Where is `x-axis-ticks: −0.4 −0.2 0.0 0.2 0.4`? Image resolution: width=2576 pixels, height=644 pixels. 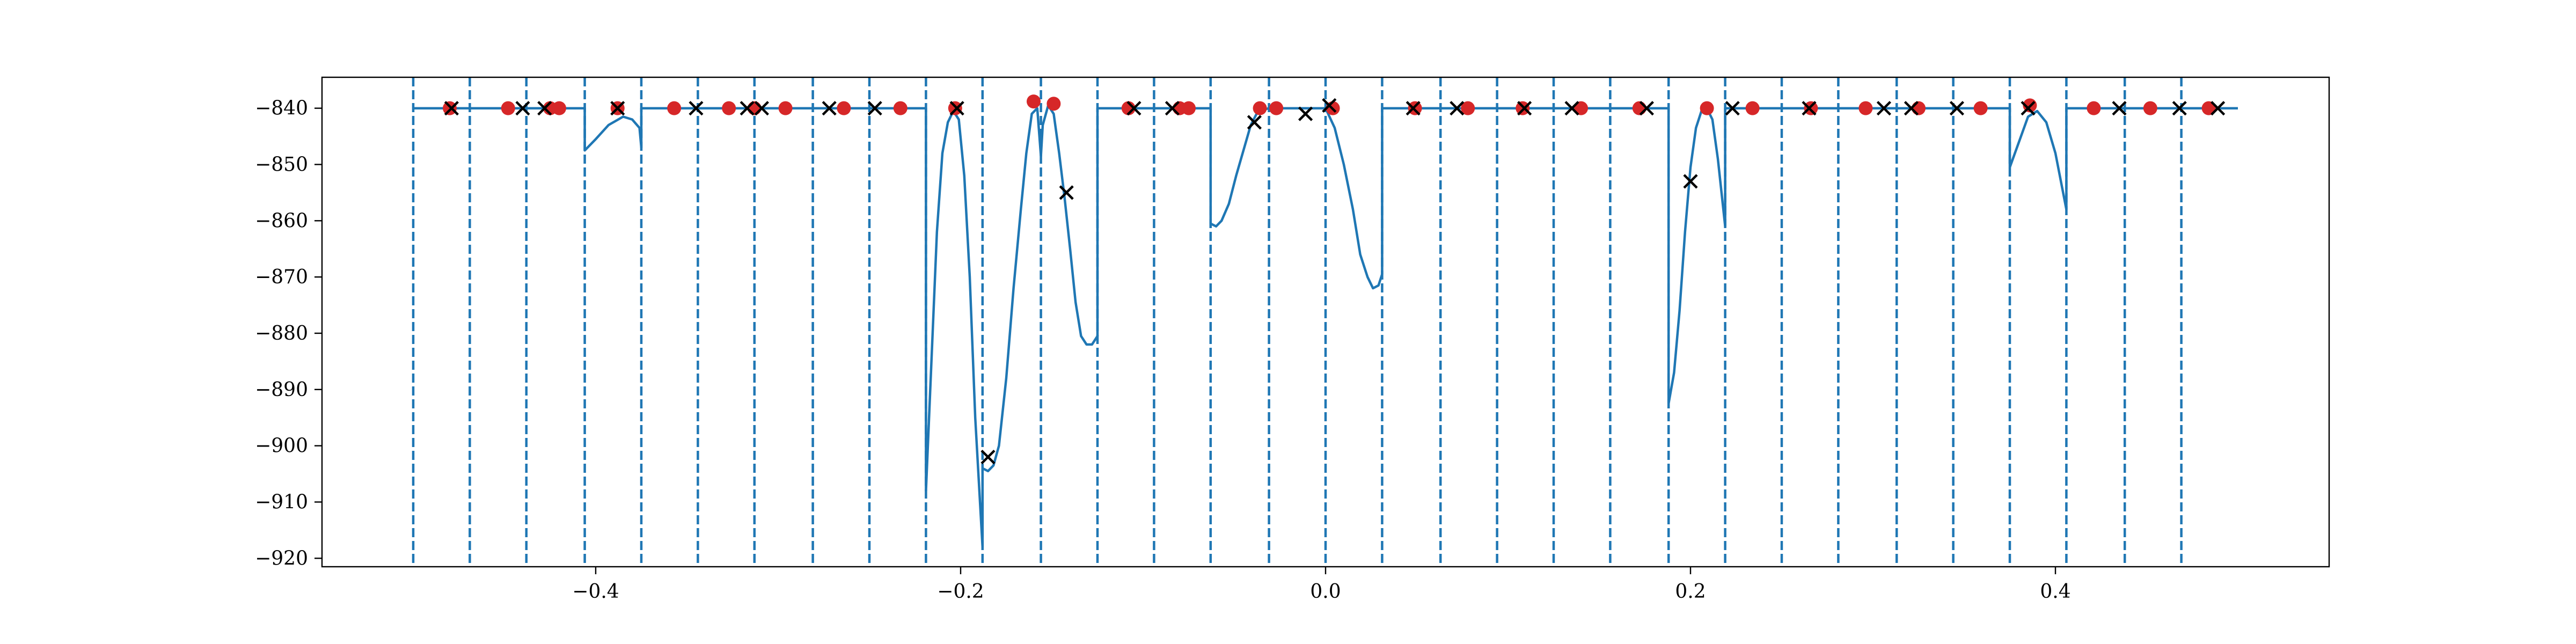 x-axis-ticks: −0.4 −0.2 0.0 0.2 0.4 is located at coordinates (1321, 585).